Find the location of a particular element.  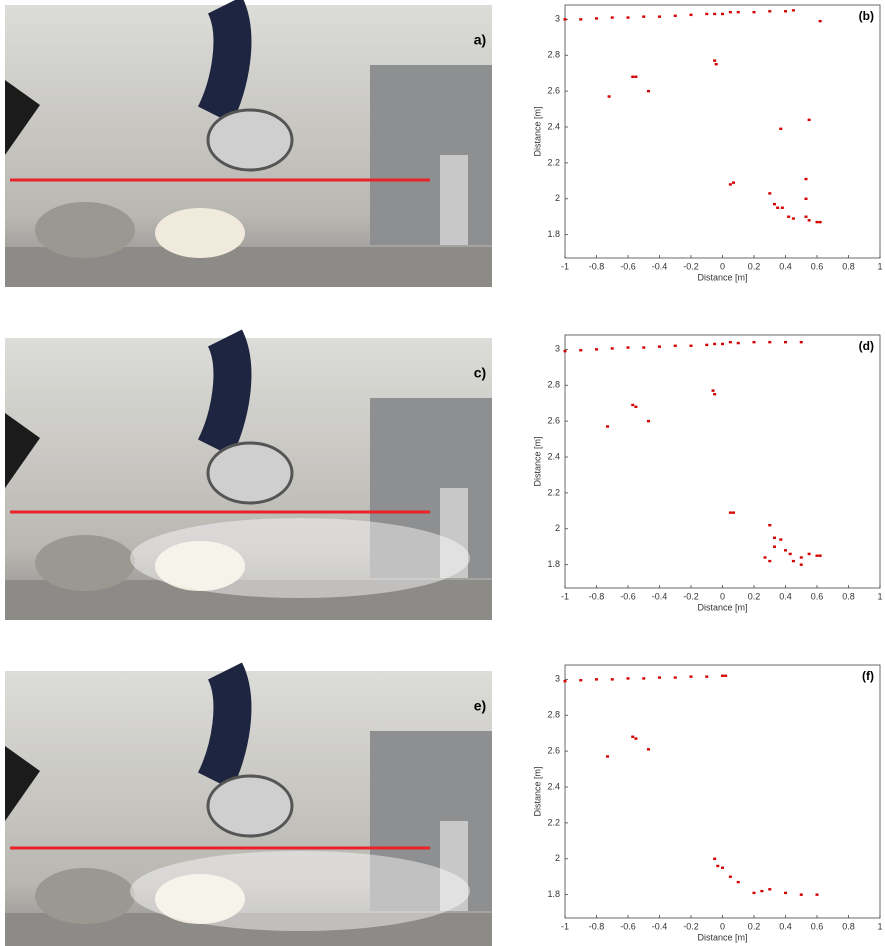

x-tick-label: -0.2 is located at coordinates (691, 266).